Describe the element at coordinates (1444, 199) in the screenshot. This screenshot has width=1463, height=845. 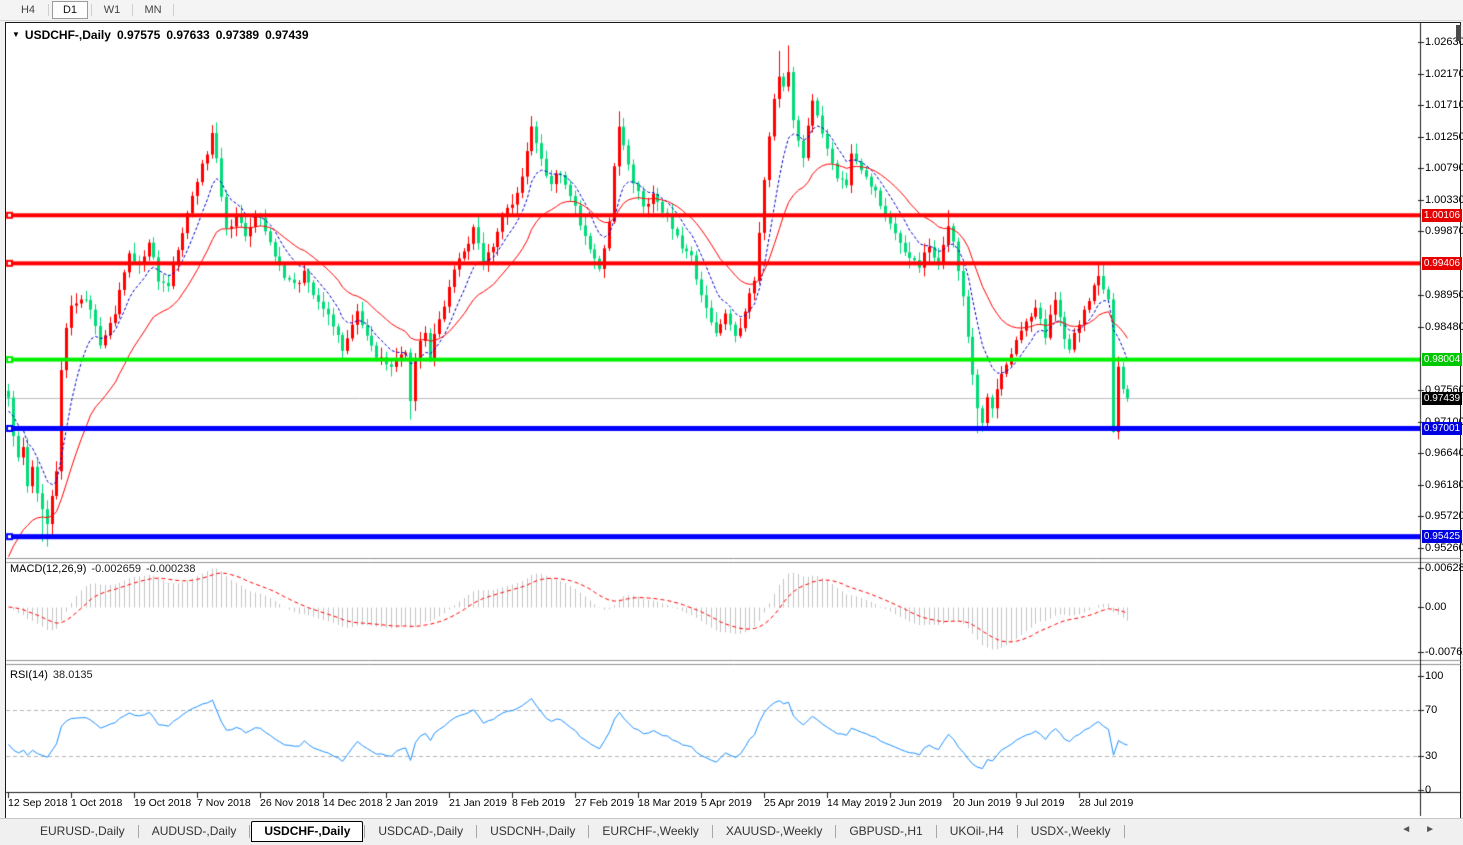
I see `price-axis-label: 1.00330` at that location.